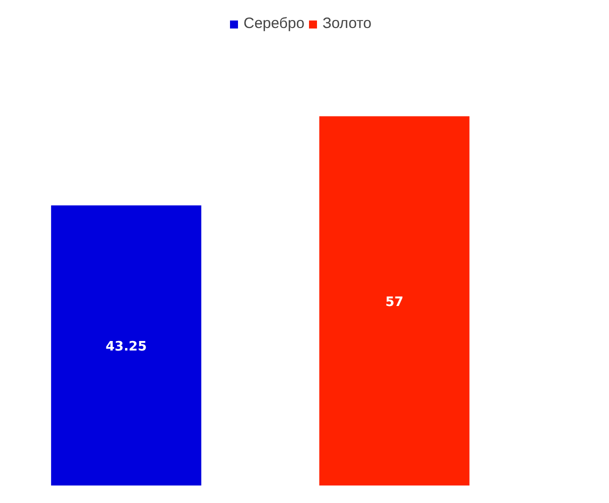  What do you see at coordinates (347, 23) in the screenshot?
I see `legend-label: Золото` at bounding box center [347, 23].